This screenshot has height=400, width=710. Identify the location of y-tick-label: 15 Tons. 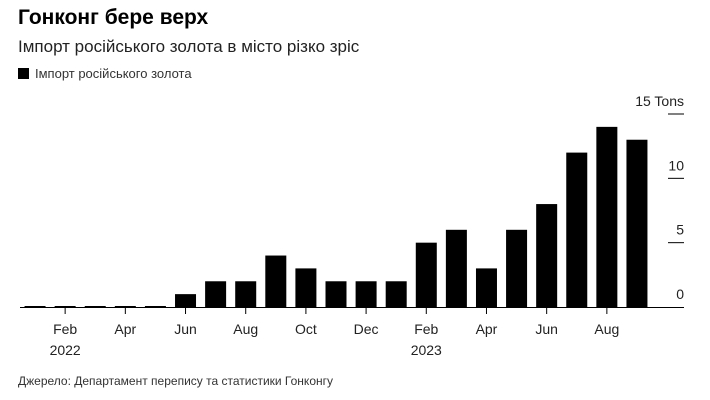
(659, 101).